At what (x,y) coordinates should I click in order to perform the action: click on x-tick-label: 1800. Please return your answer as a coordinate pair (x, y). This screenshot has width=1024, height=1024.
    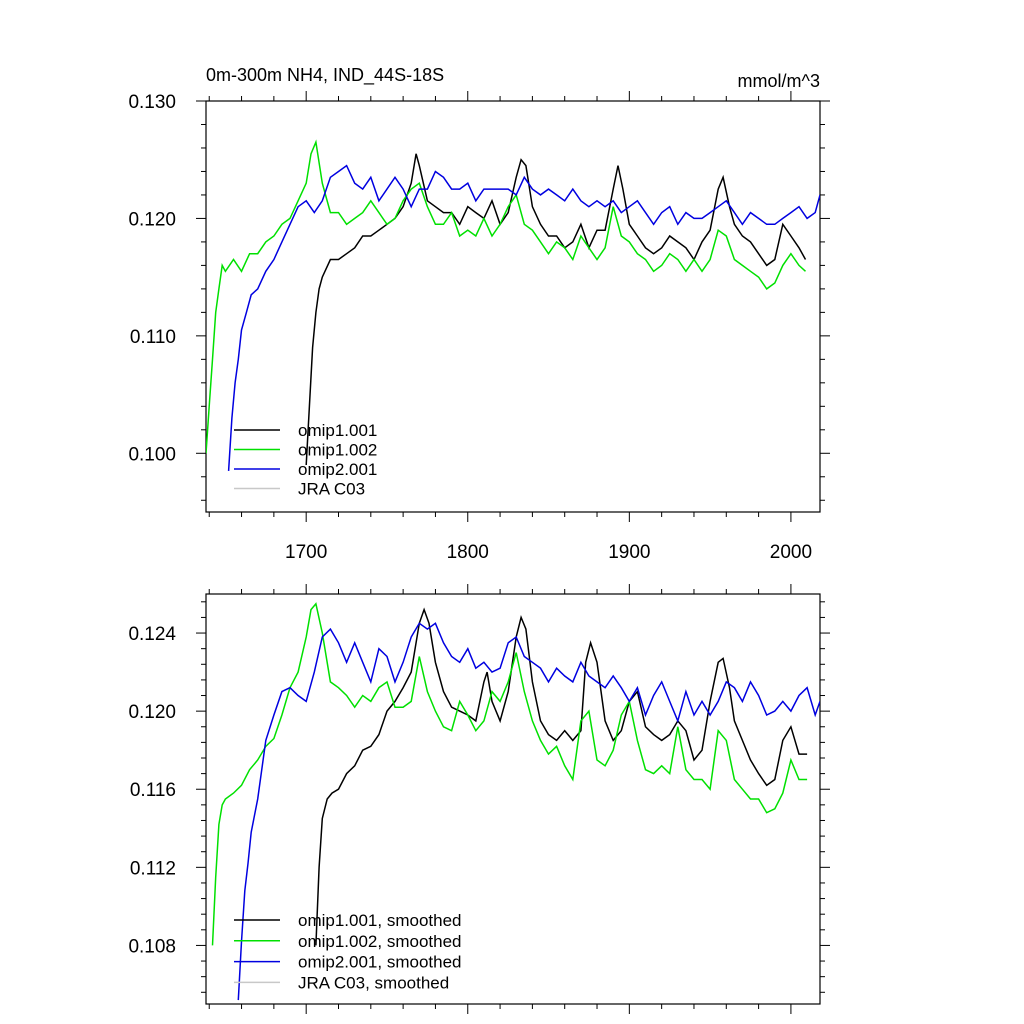
    Looking at the image, I should click on (468, 552).